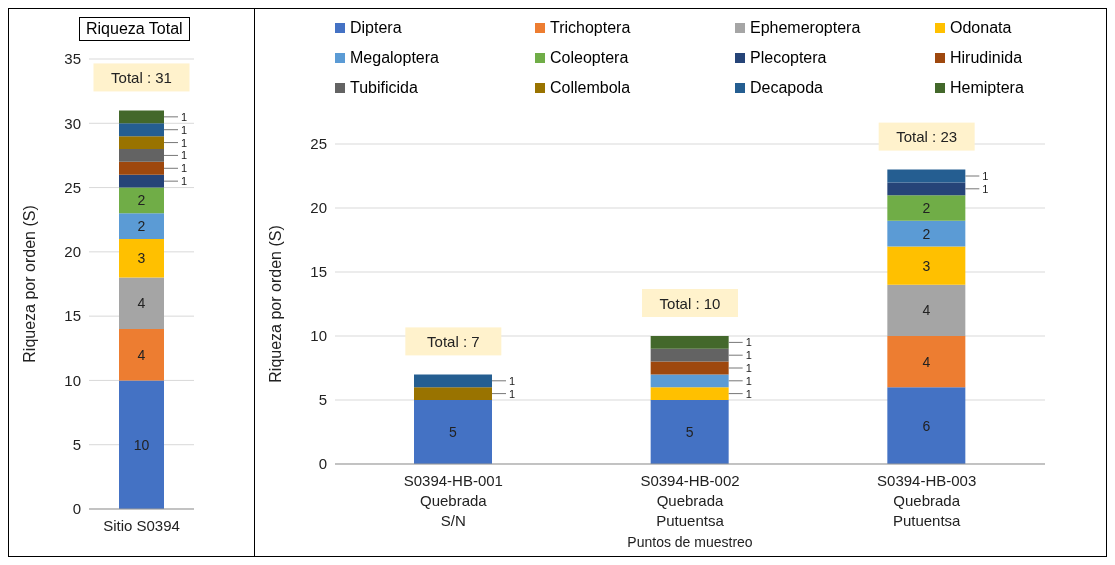 Image resolution: width=1115 pixels, height=565 pixels. Describe the element at coordinates (72, 123) in the screenshot. I see `y-tick-label: 30` at that location.